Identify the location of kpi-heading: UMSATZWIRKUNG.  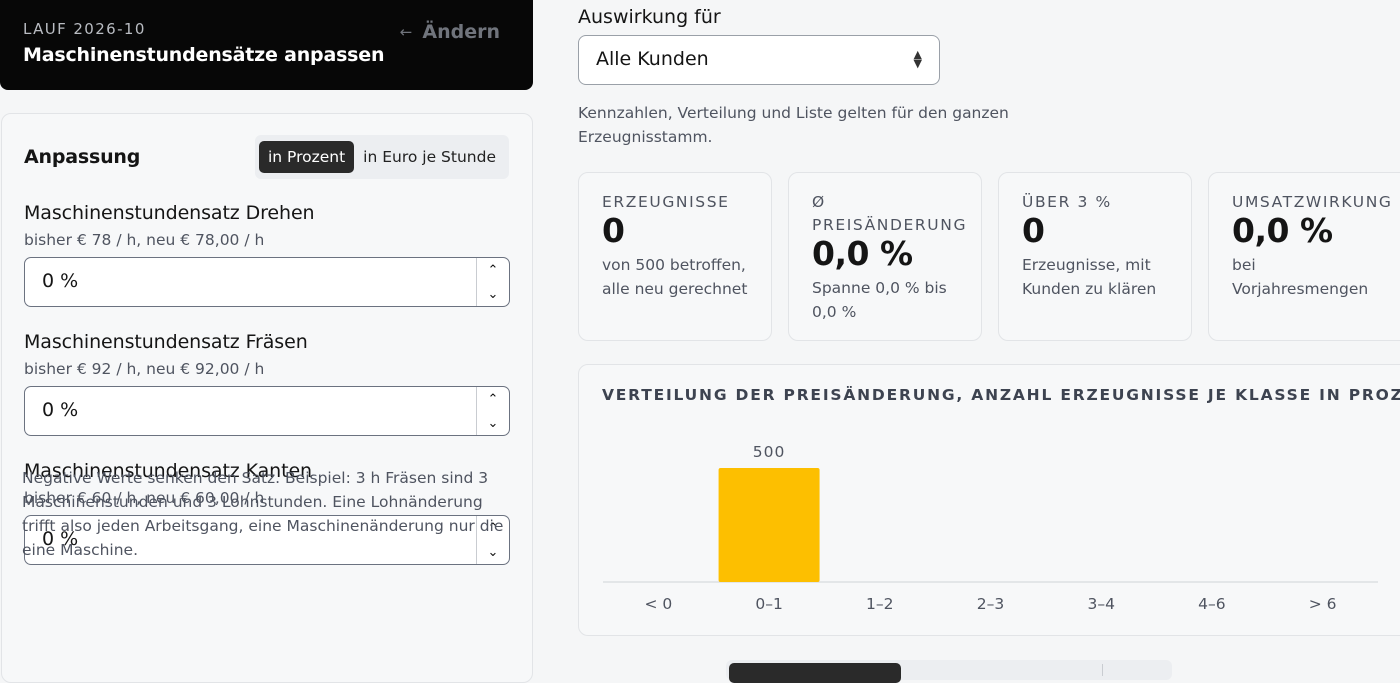
(1312, 202).